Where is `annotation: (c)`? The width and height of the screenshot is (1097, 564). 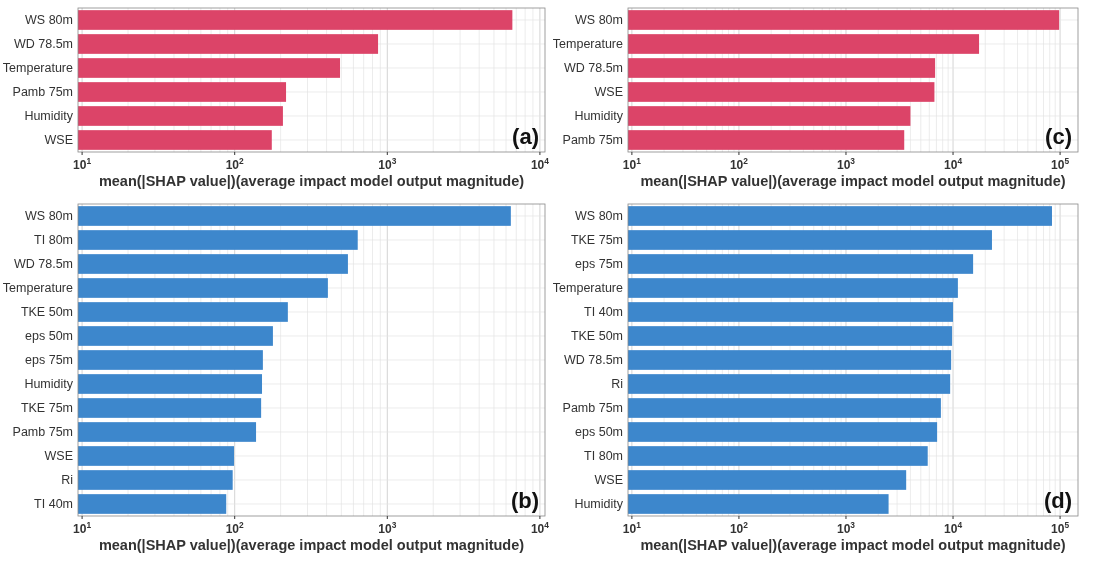
annotation: (c) is located at coordinates (1058, 136).